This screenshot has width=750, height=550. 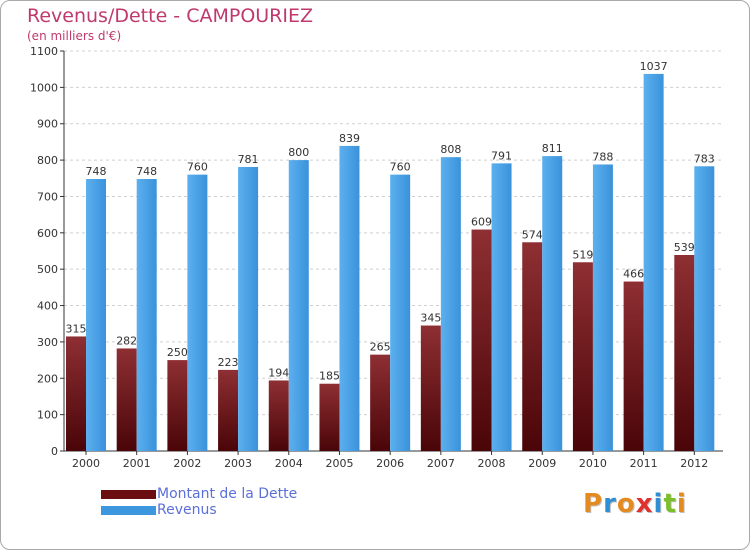 I want to click on data-label-revenus: 811, so click(x=552, y=148).